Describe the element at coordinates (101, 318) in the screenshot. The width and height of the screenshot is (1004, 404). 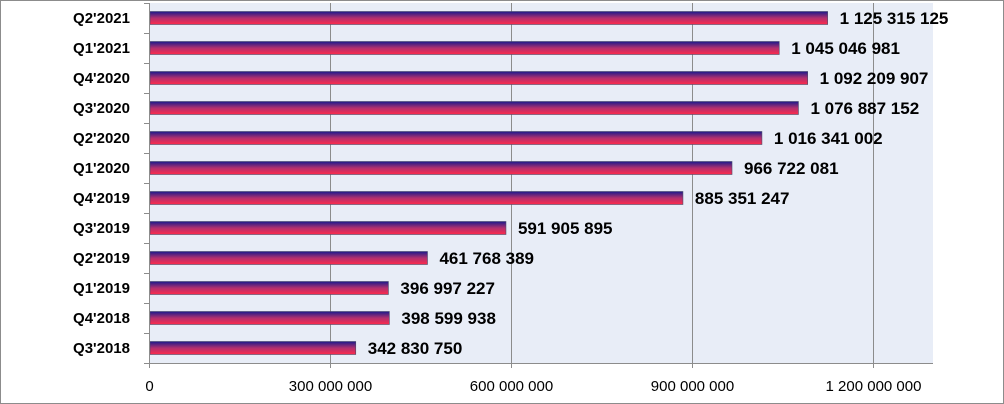
I see `category-label: Q4'2018` at that location.